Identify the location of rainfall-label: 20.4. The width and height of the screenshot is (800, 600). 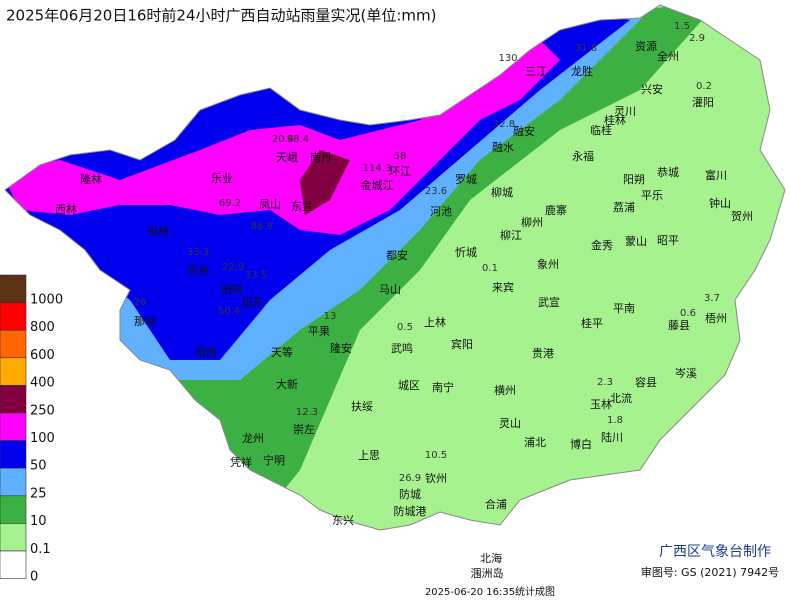
(283, 139).